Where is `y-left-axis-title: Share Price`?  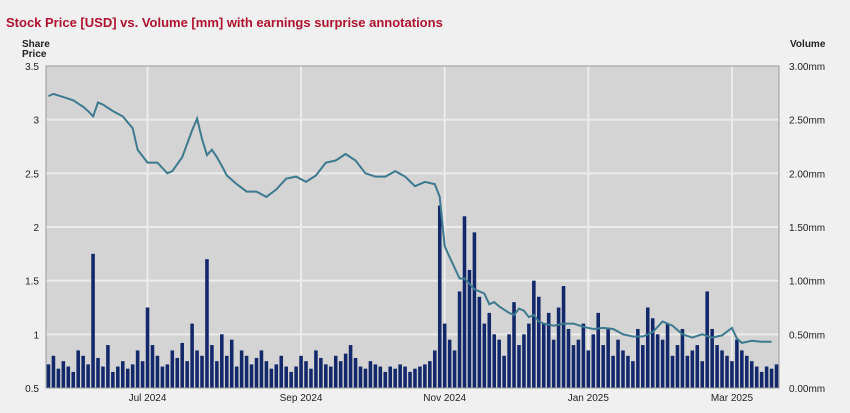 y-left-axis-title: Share Price is located at coordinates (36, 50).